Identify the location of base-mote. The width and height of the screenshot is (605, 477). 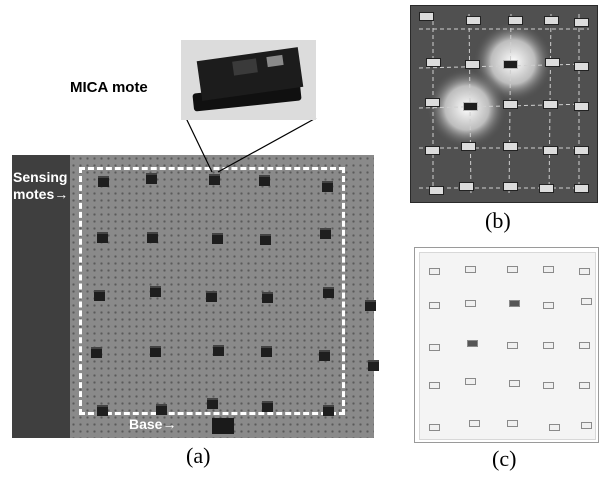
(223, 426).